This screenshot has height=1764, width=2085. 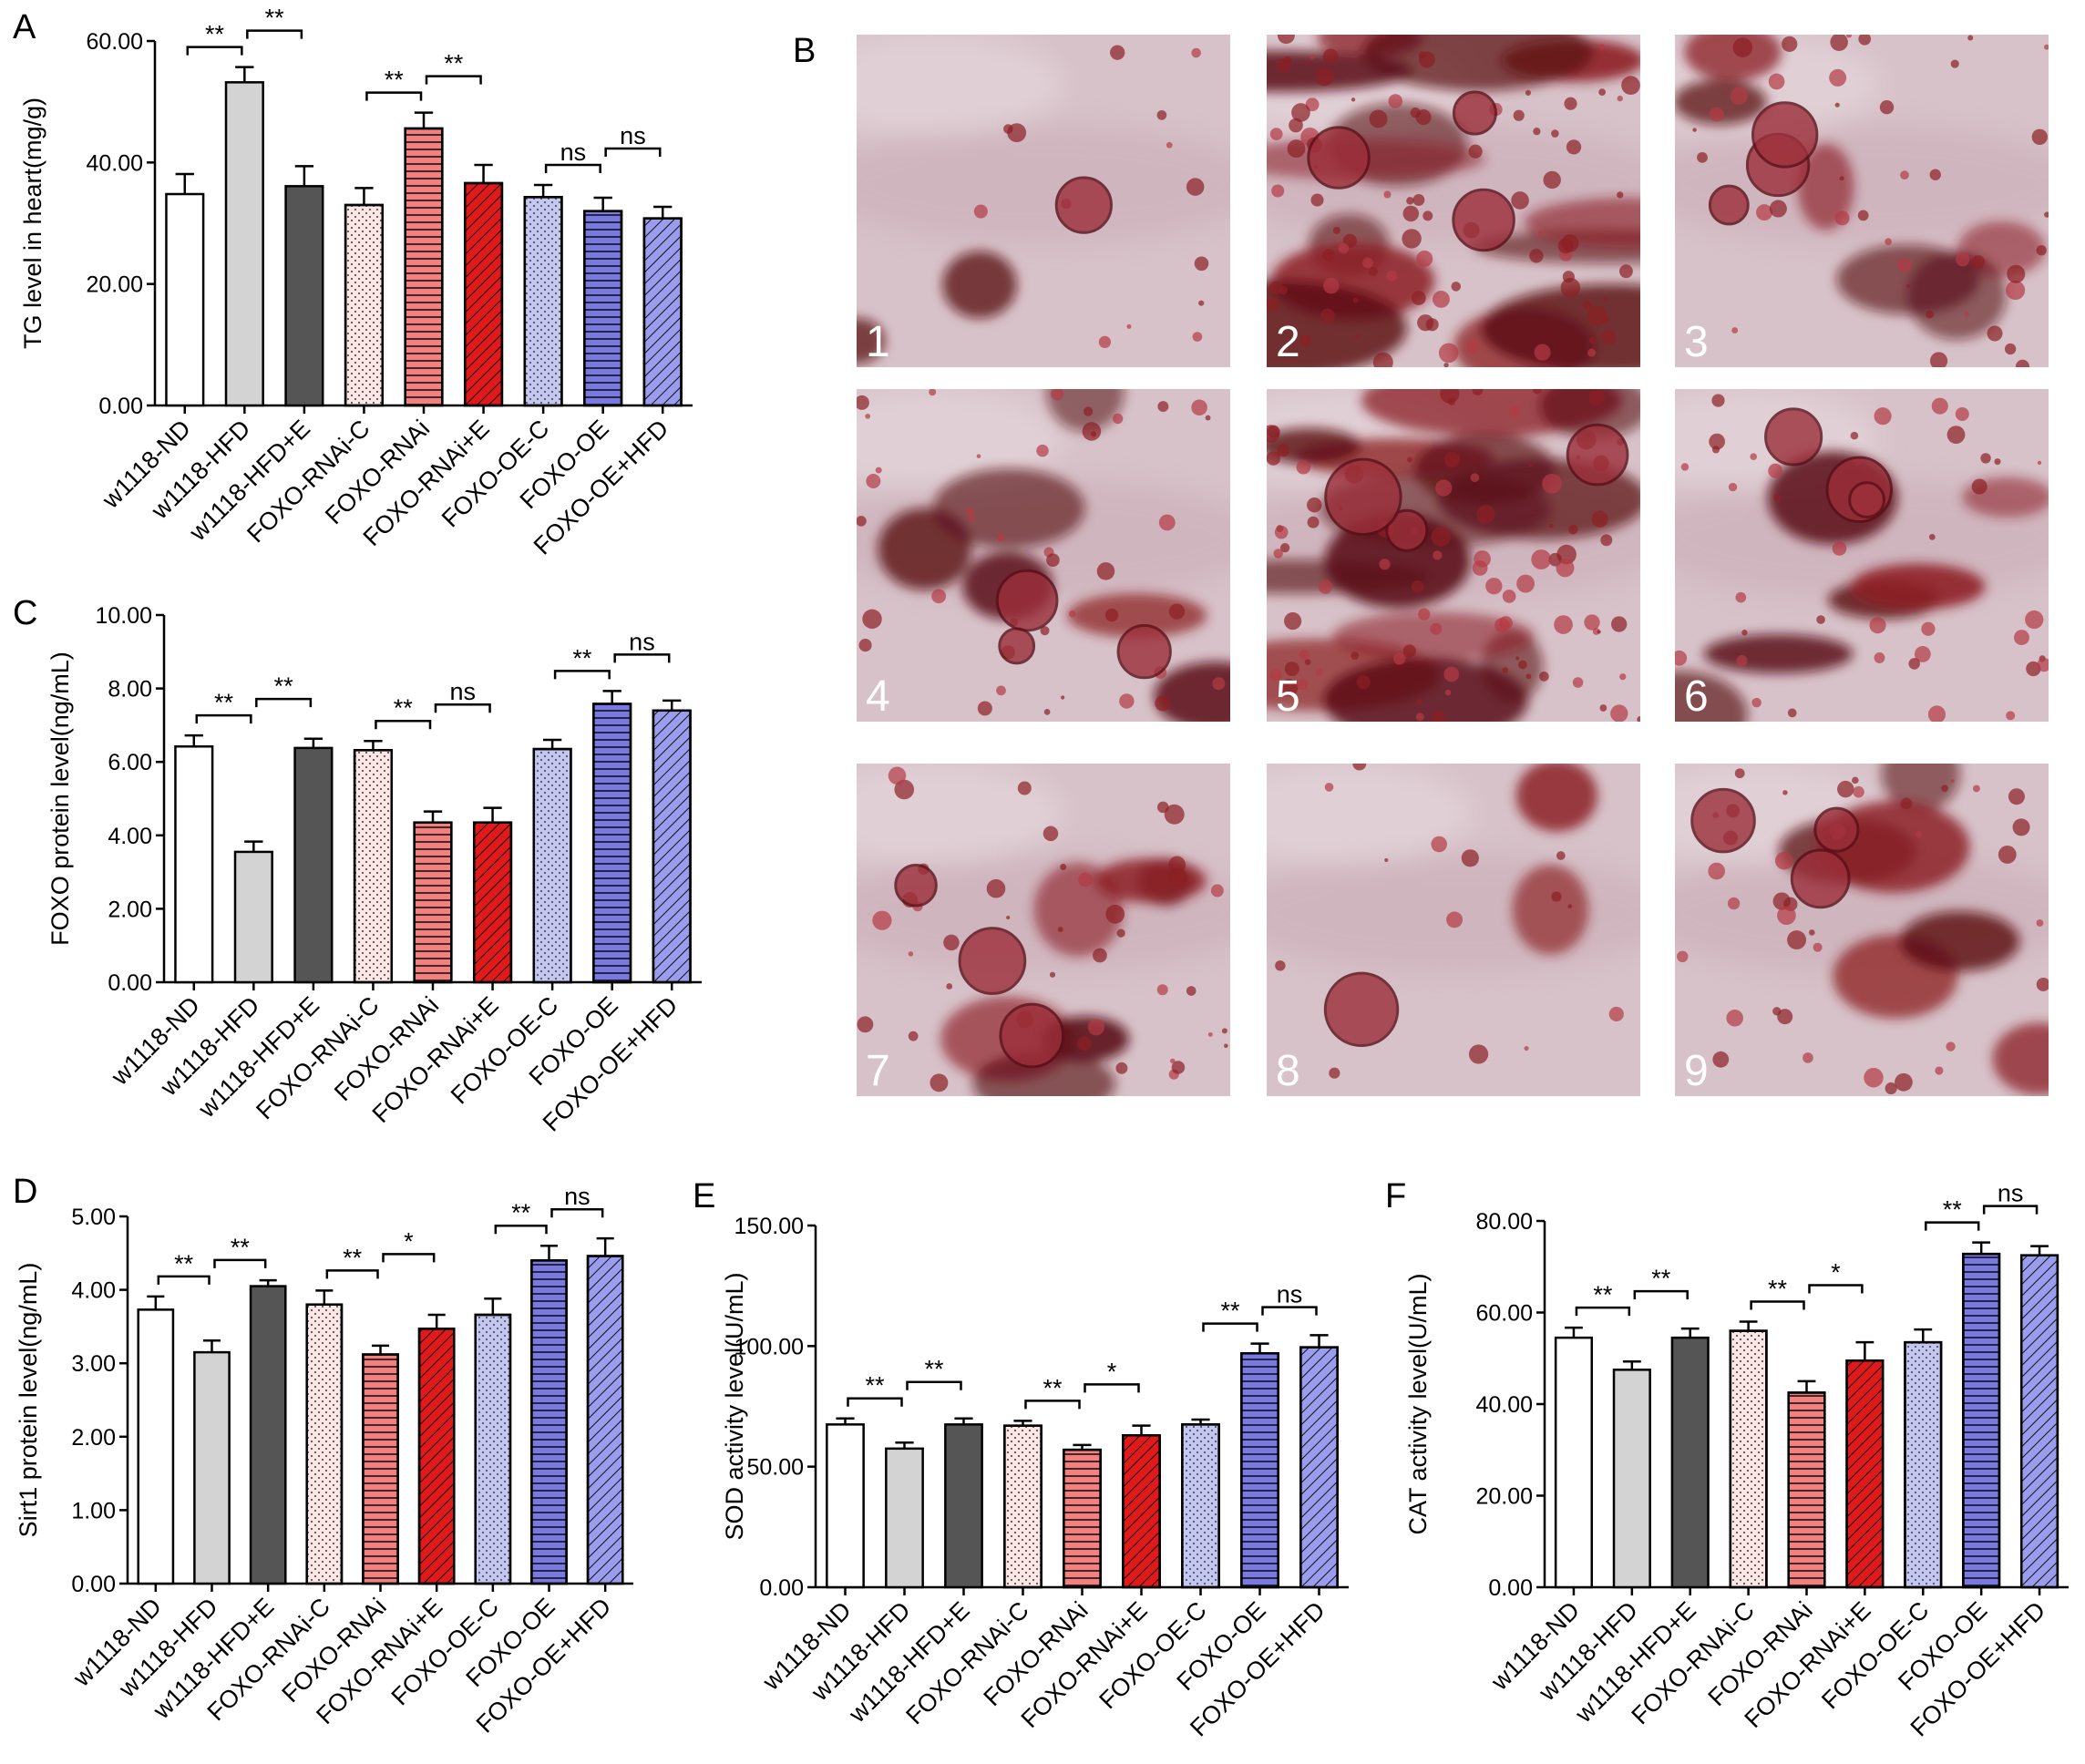 I want to click on micrograph-number: 7, so click(x=878, y=1071).